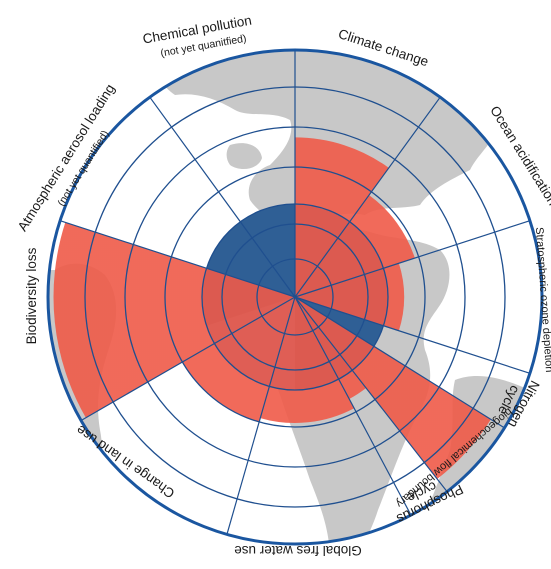 The width and height of the screenshot is (551, 569). Describe the element at coordinates (244, 156) in the screenshot. I see `island-small` at that location.